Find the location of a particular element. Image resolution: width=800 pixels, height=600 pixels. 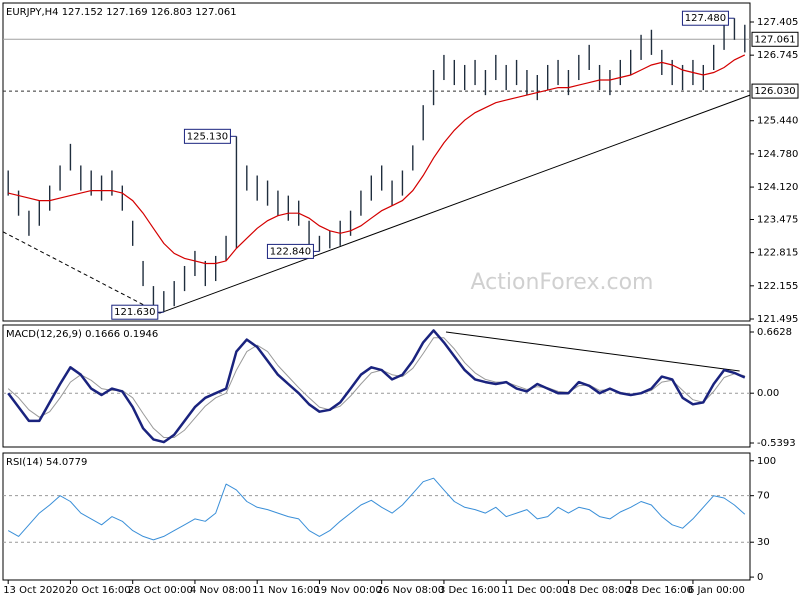

x-tick-label: 11 Dec 00:00 is located at coordinates (534, 590).